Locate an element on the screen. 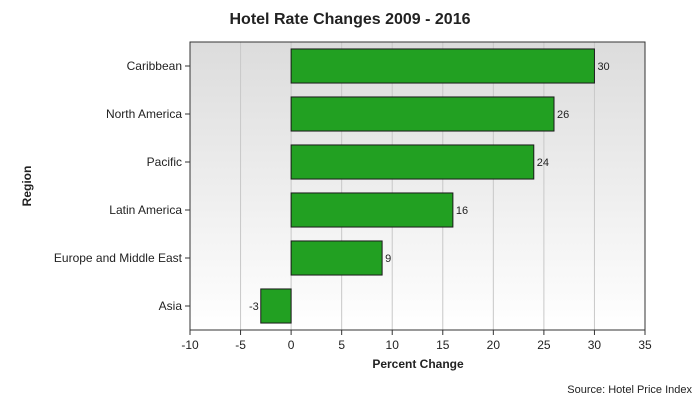 The width and height of the screenshot is (700, 405). x-tick-label: 25 is located at coordinates (544, 345).